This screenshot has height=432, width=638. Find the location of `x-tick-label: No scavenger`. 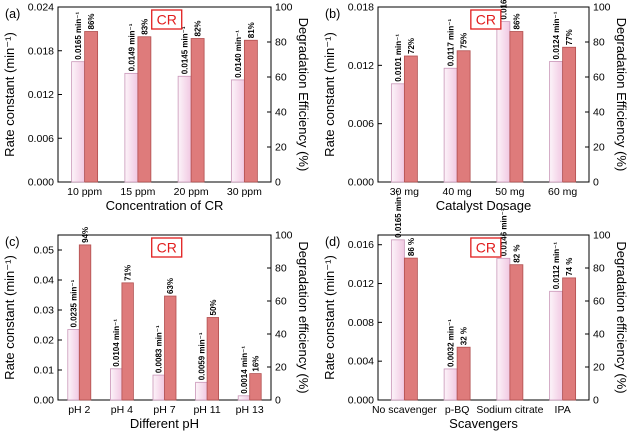

x-tick-label: No scavenger is located at coordinates (404, 410).